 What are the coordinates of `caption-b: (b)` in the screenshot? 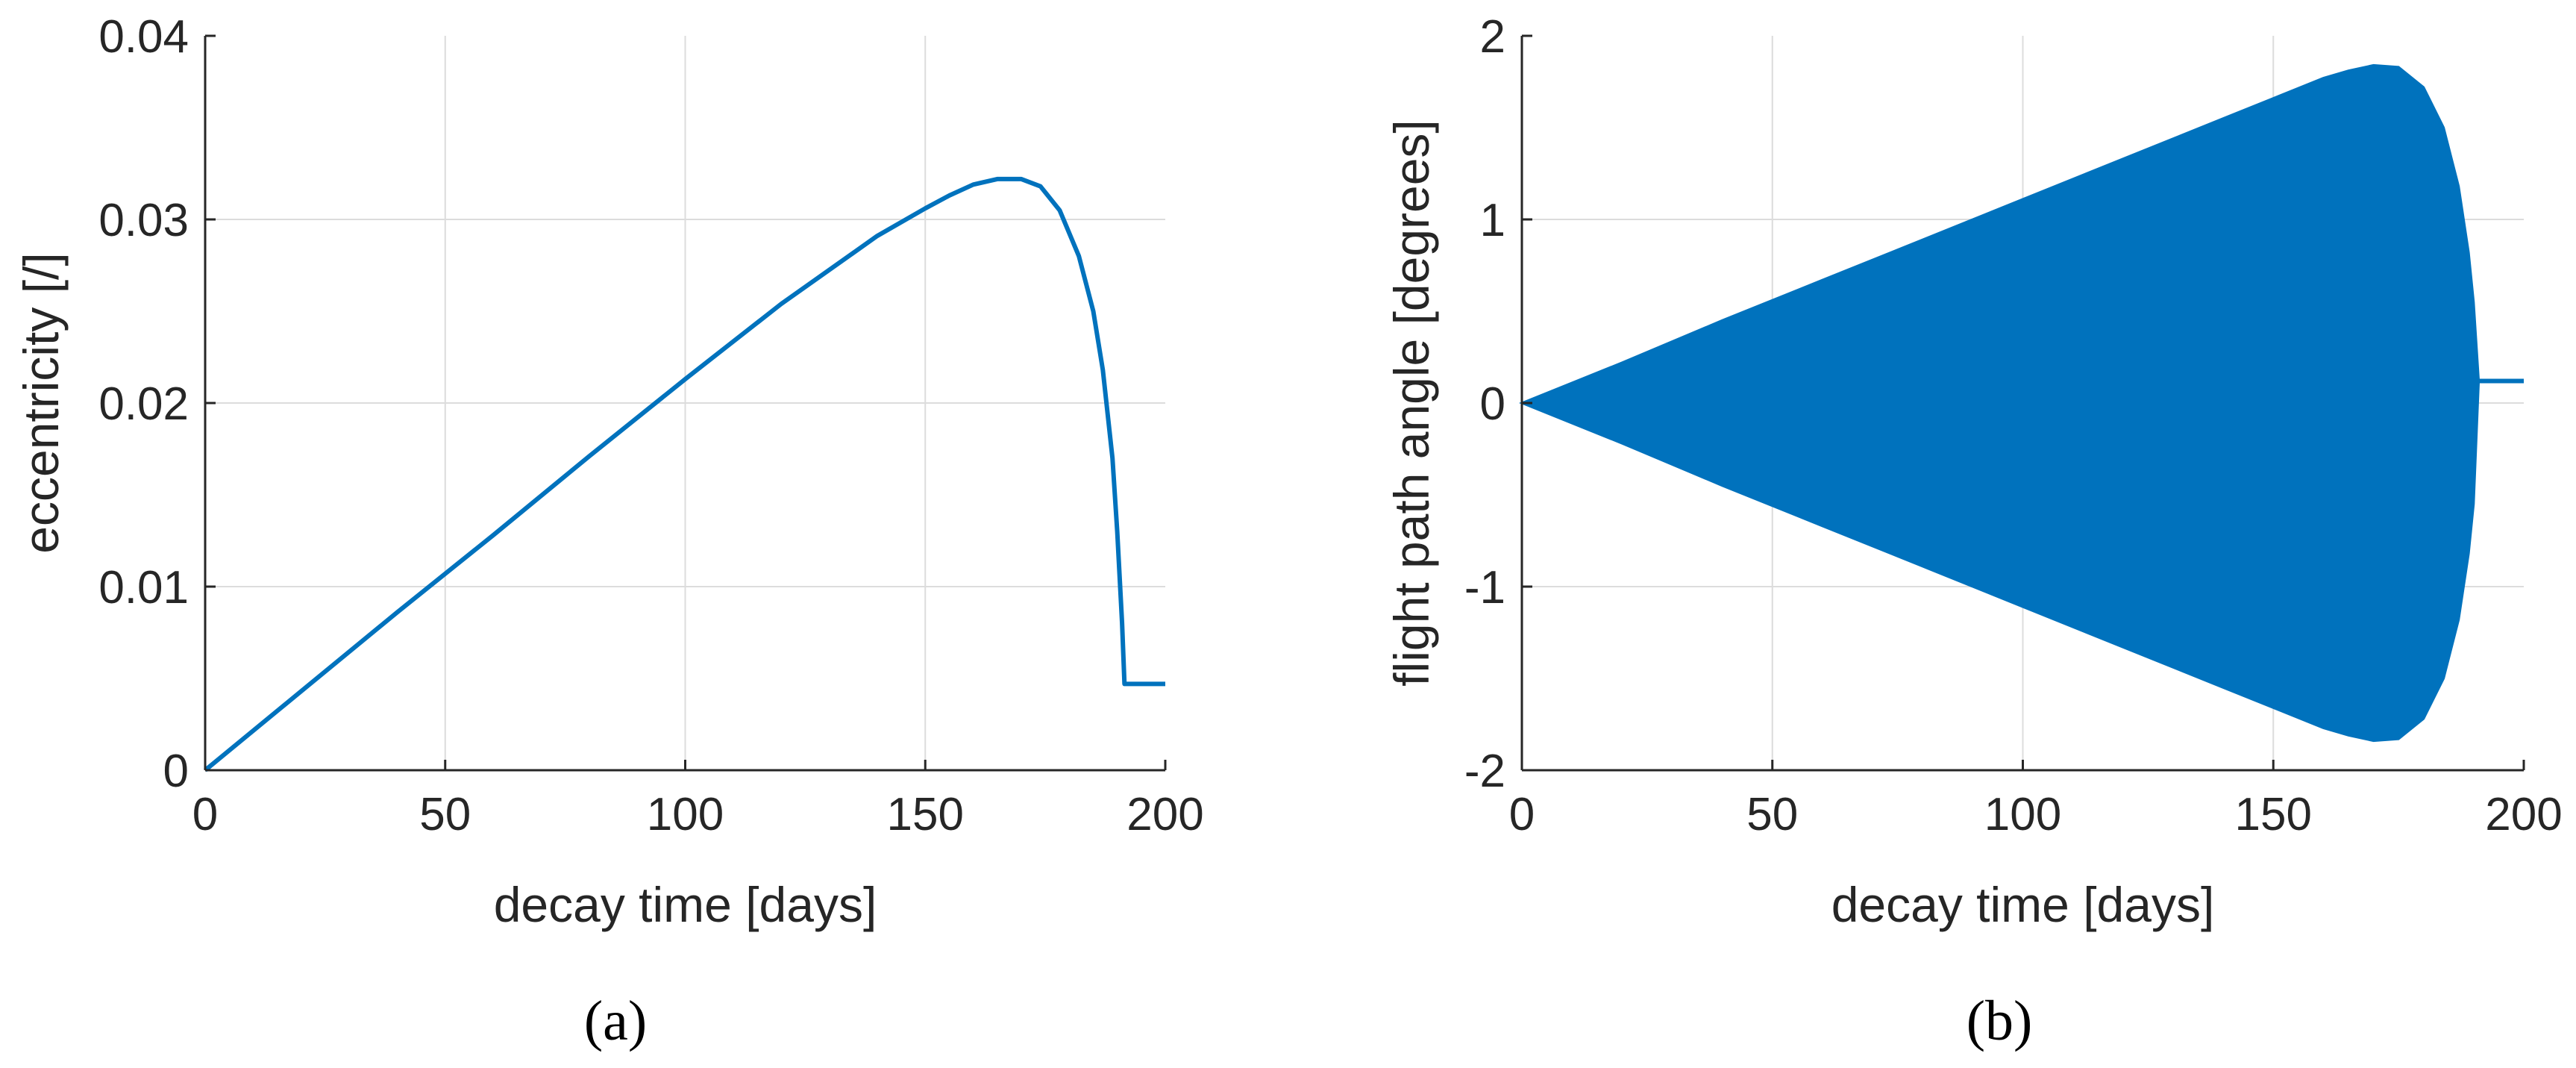 It's located at (1999, 1021).